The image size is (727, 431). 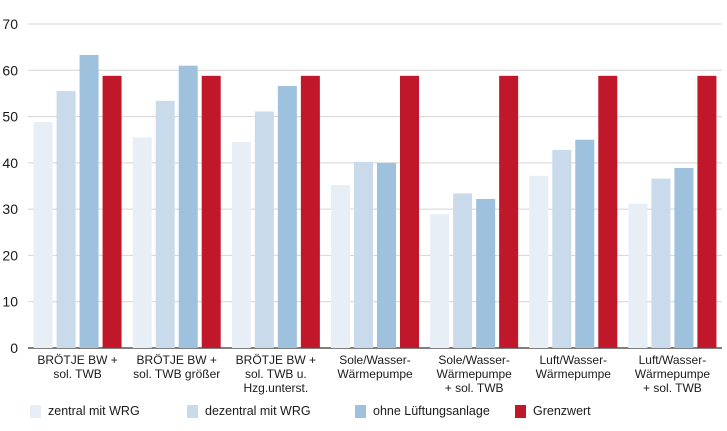 I want to click on legend-item-grenzwert: Grenzwert, so click(x=553, y=411).